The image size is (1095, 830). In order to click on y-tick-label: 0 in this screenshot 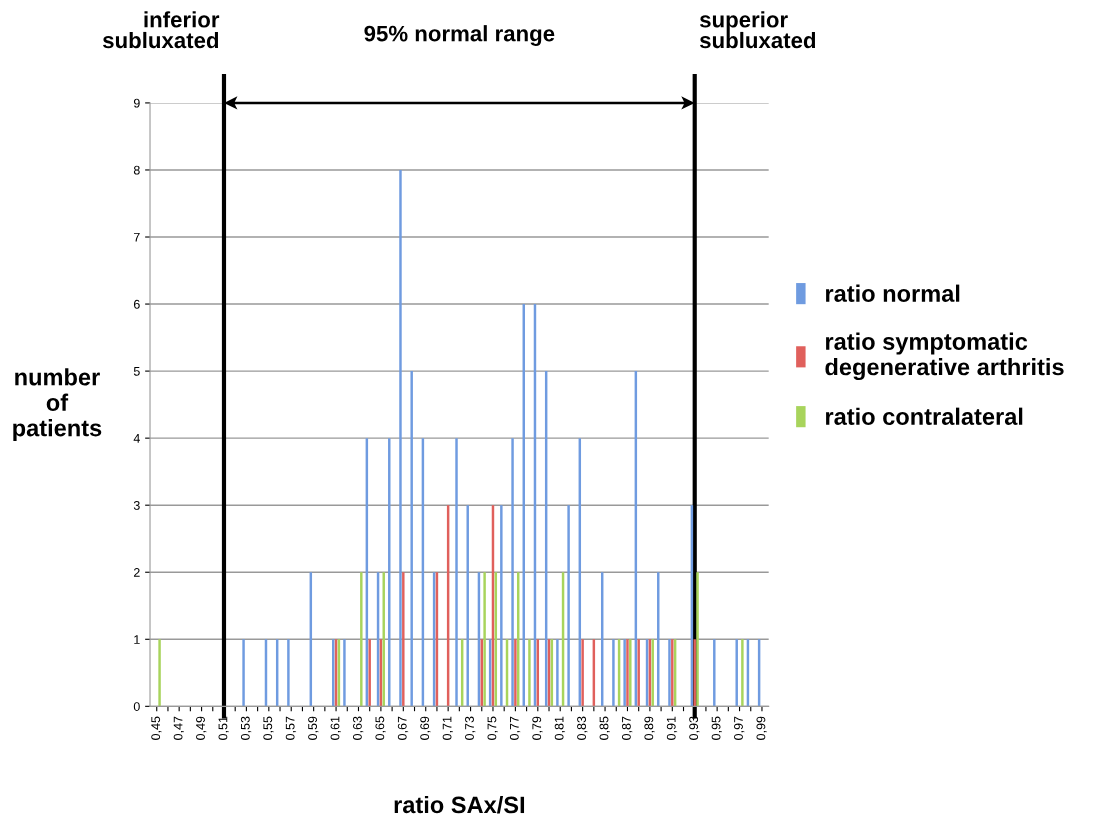, I will do `click(136, 706)`.